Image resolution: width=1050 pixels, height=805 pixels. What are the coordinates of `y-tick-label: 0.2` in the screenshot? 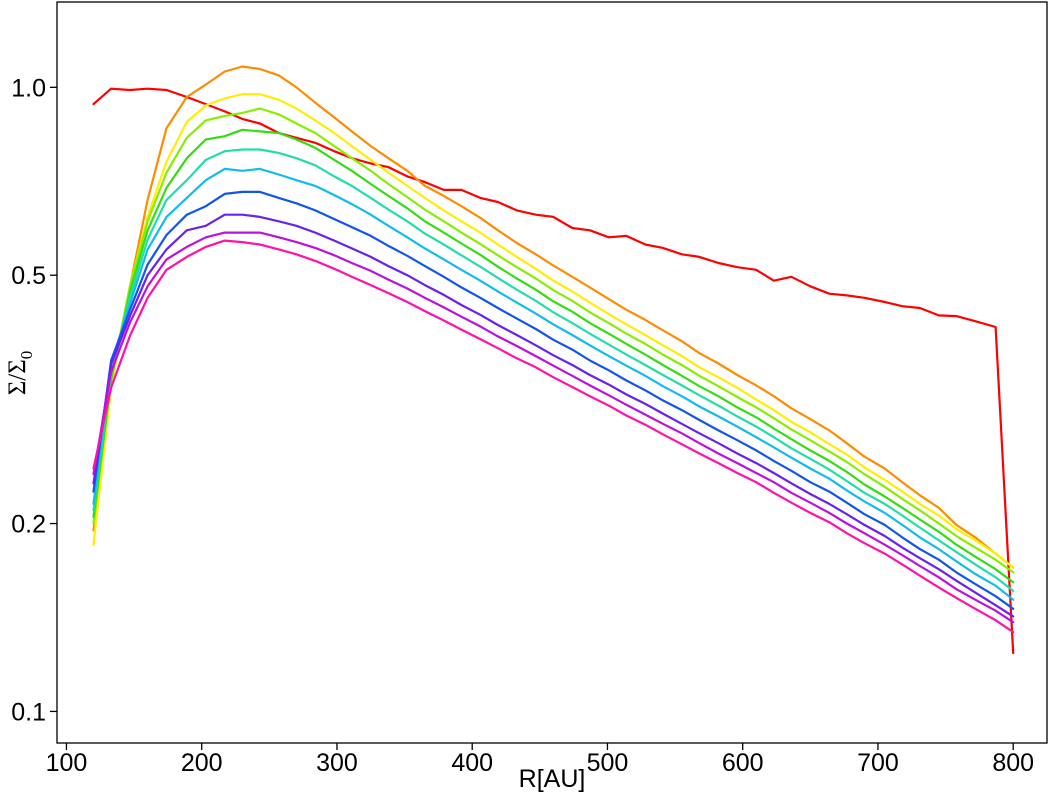 It's located at (28, 525).